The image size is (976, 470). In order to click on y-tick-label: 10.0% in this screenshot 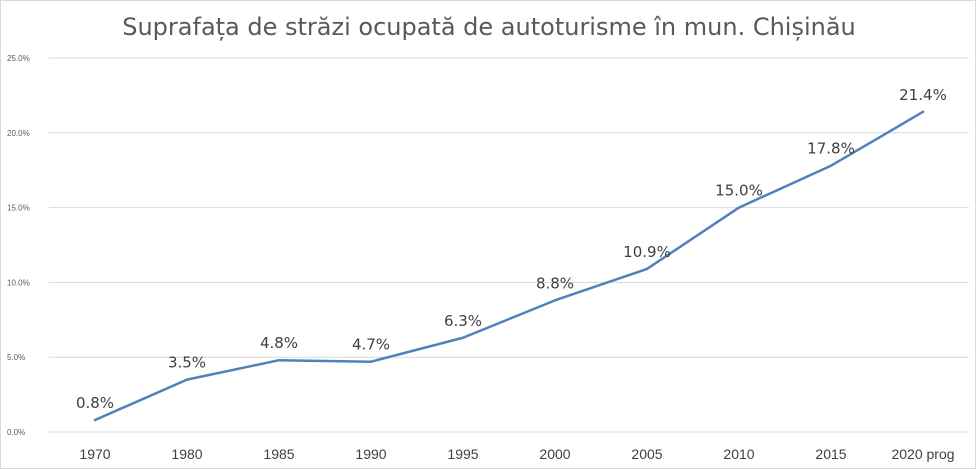, I will do `click(18, 282)`.